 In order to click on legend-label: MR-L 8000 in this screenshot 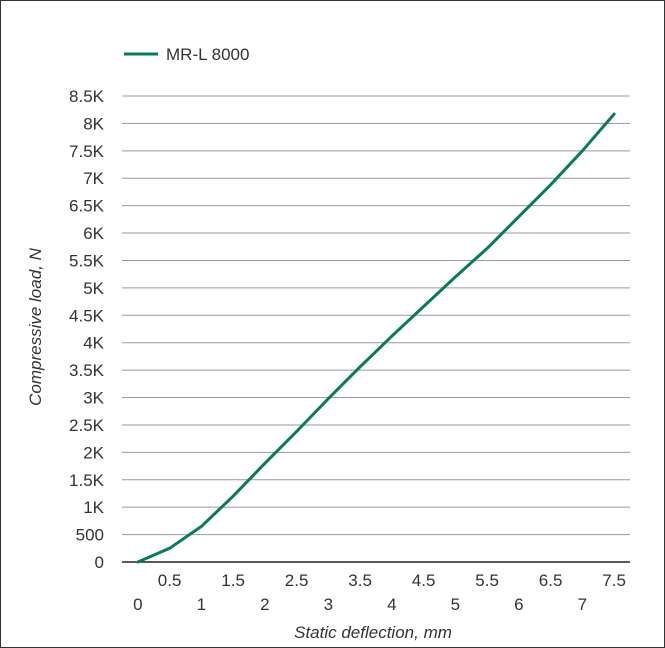, I will do `click(207, 54)`.